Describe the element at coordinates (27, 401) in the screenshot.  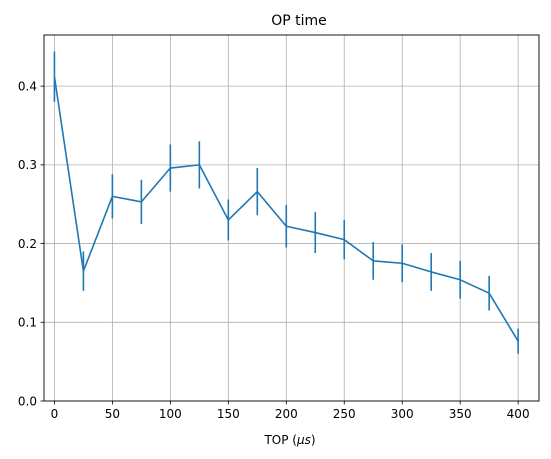
I see `y-tick-label: 0.0` at that location.